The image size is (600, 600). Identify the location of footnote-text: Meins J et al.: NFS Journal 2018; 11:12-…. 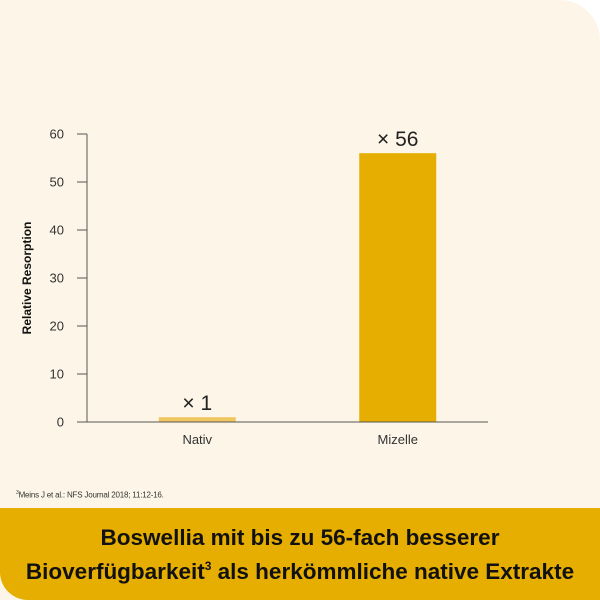
(91, 495).